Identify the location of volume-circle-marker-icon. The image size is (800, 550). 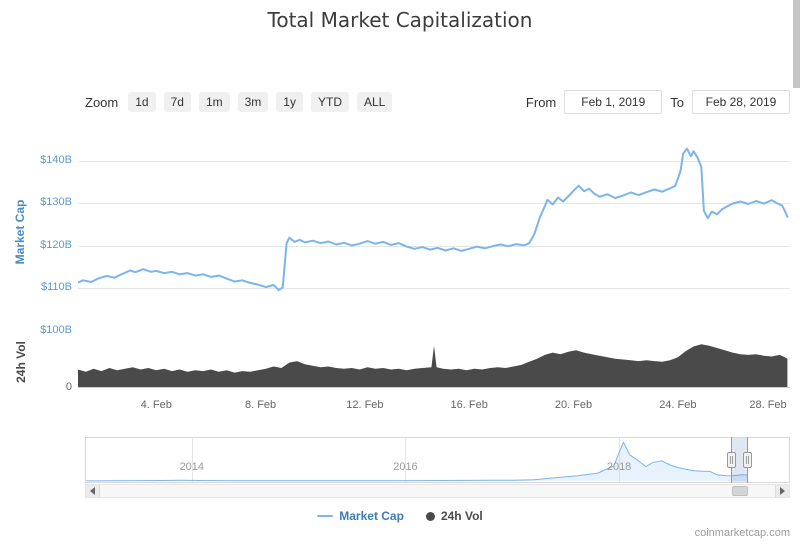
(430, 516).